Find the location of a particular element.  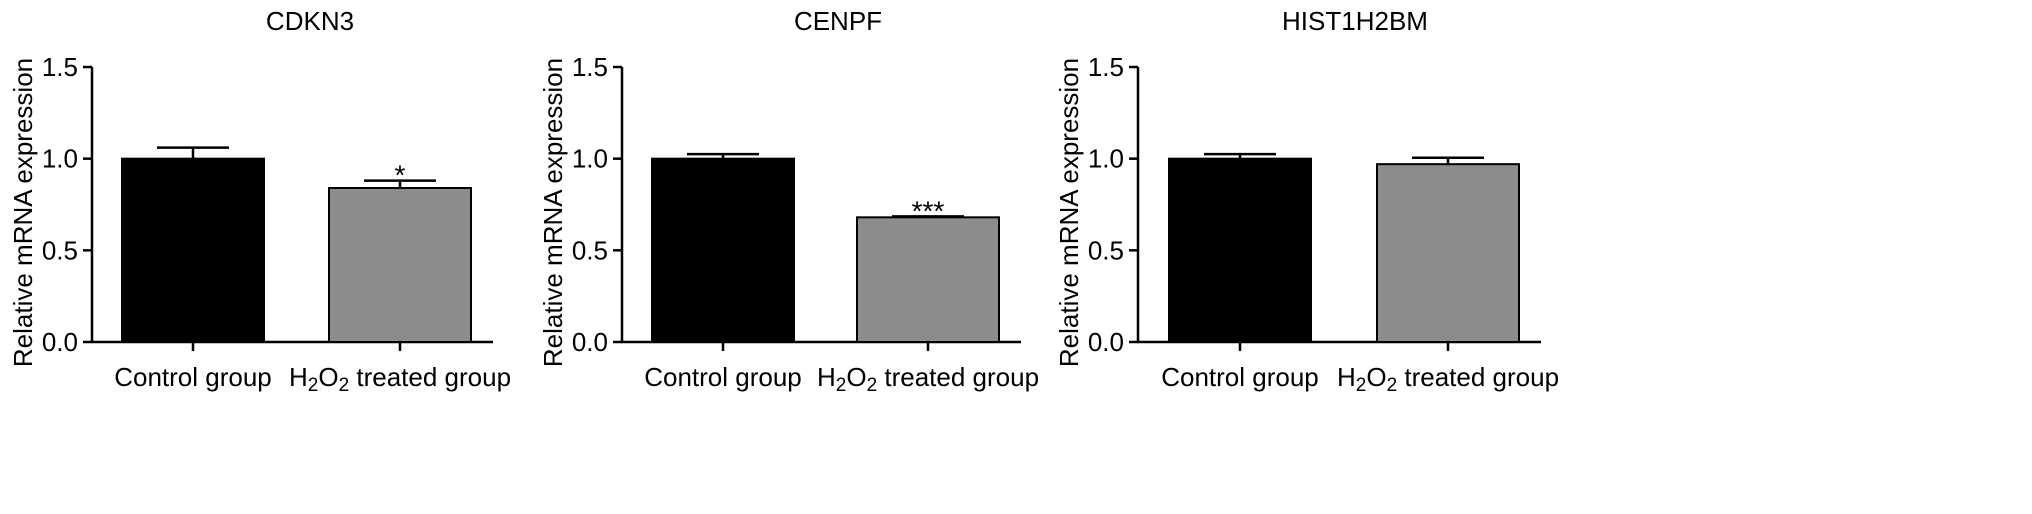

y-tick-label-1-3: 1.5 is located at coordinates (60, 67).